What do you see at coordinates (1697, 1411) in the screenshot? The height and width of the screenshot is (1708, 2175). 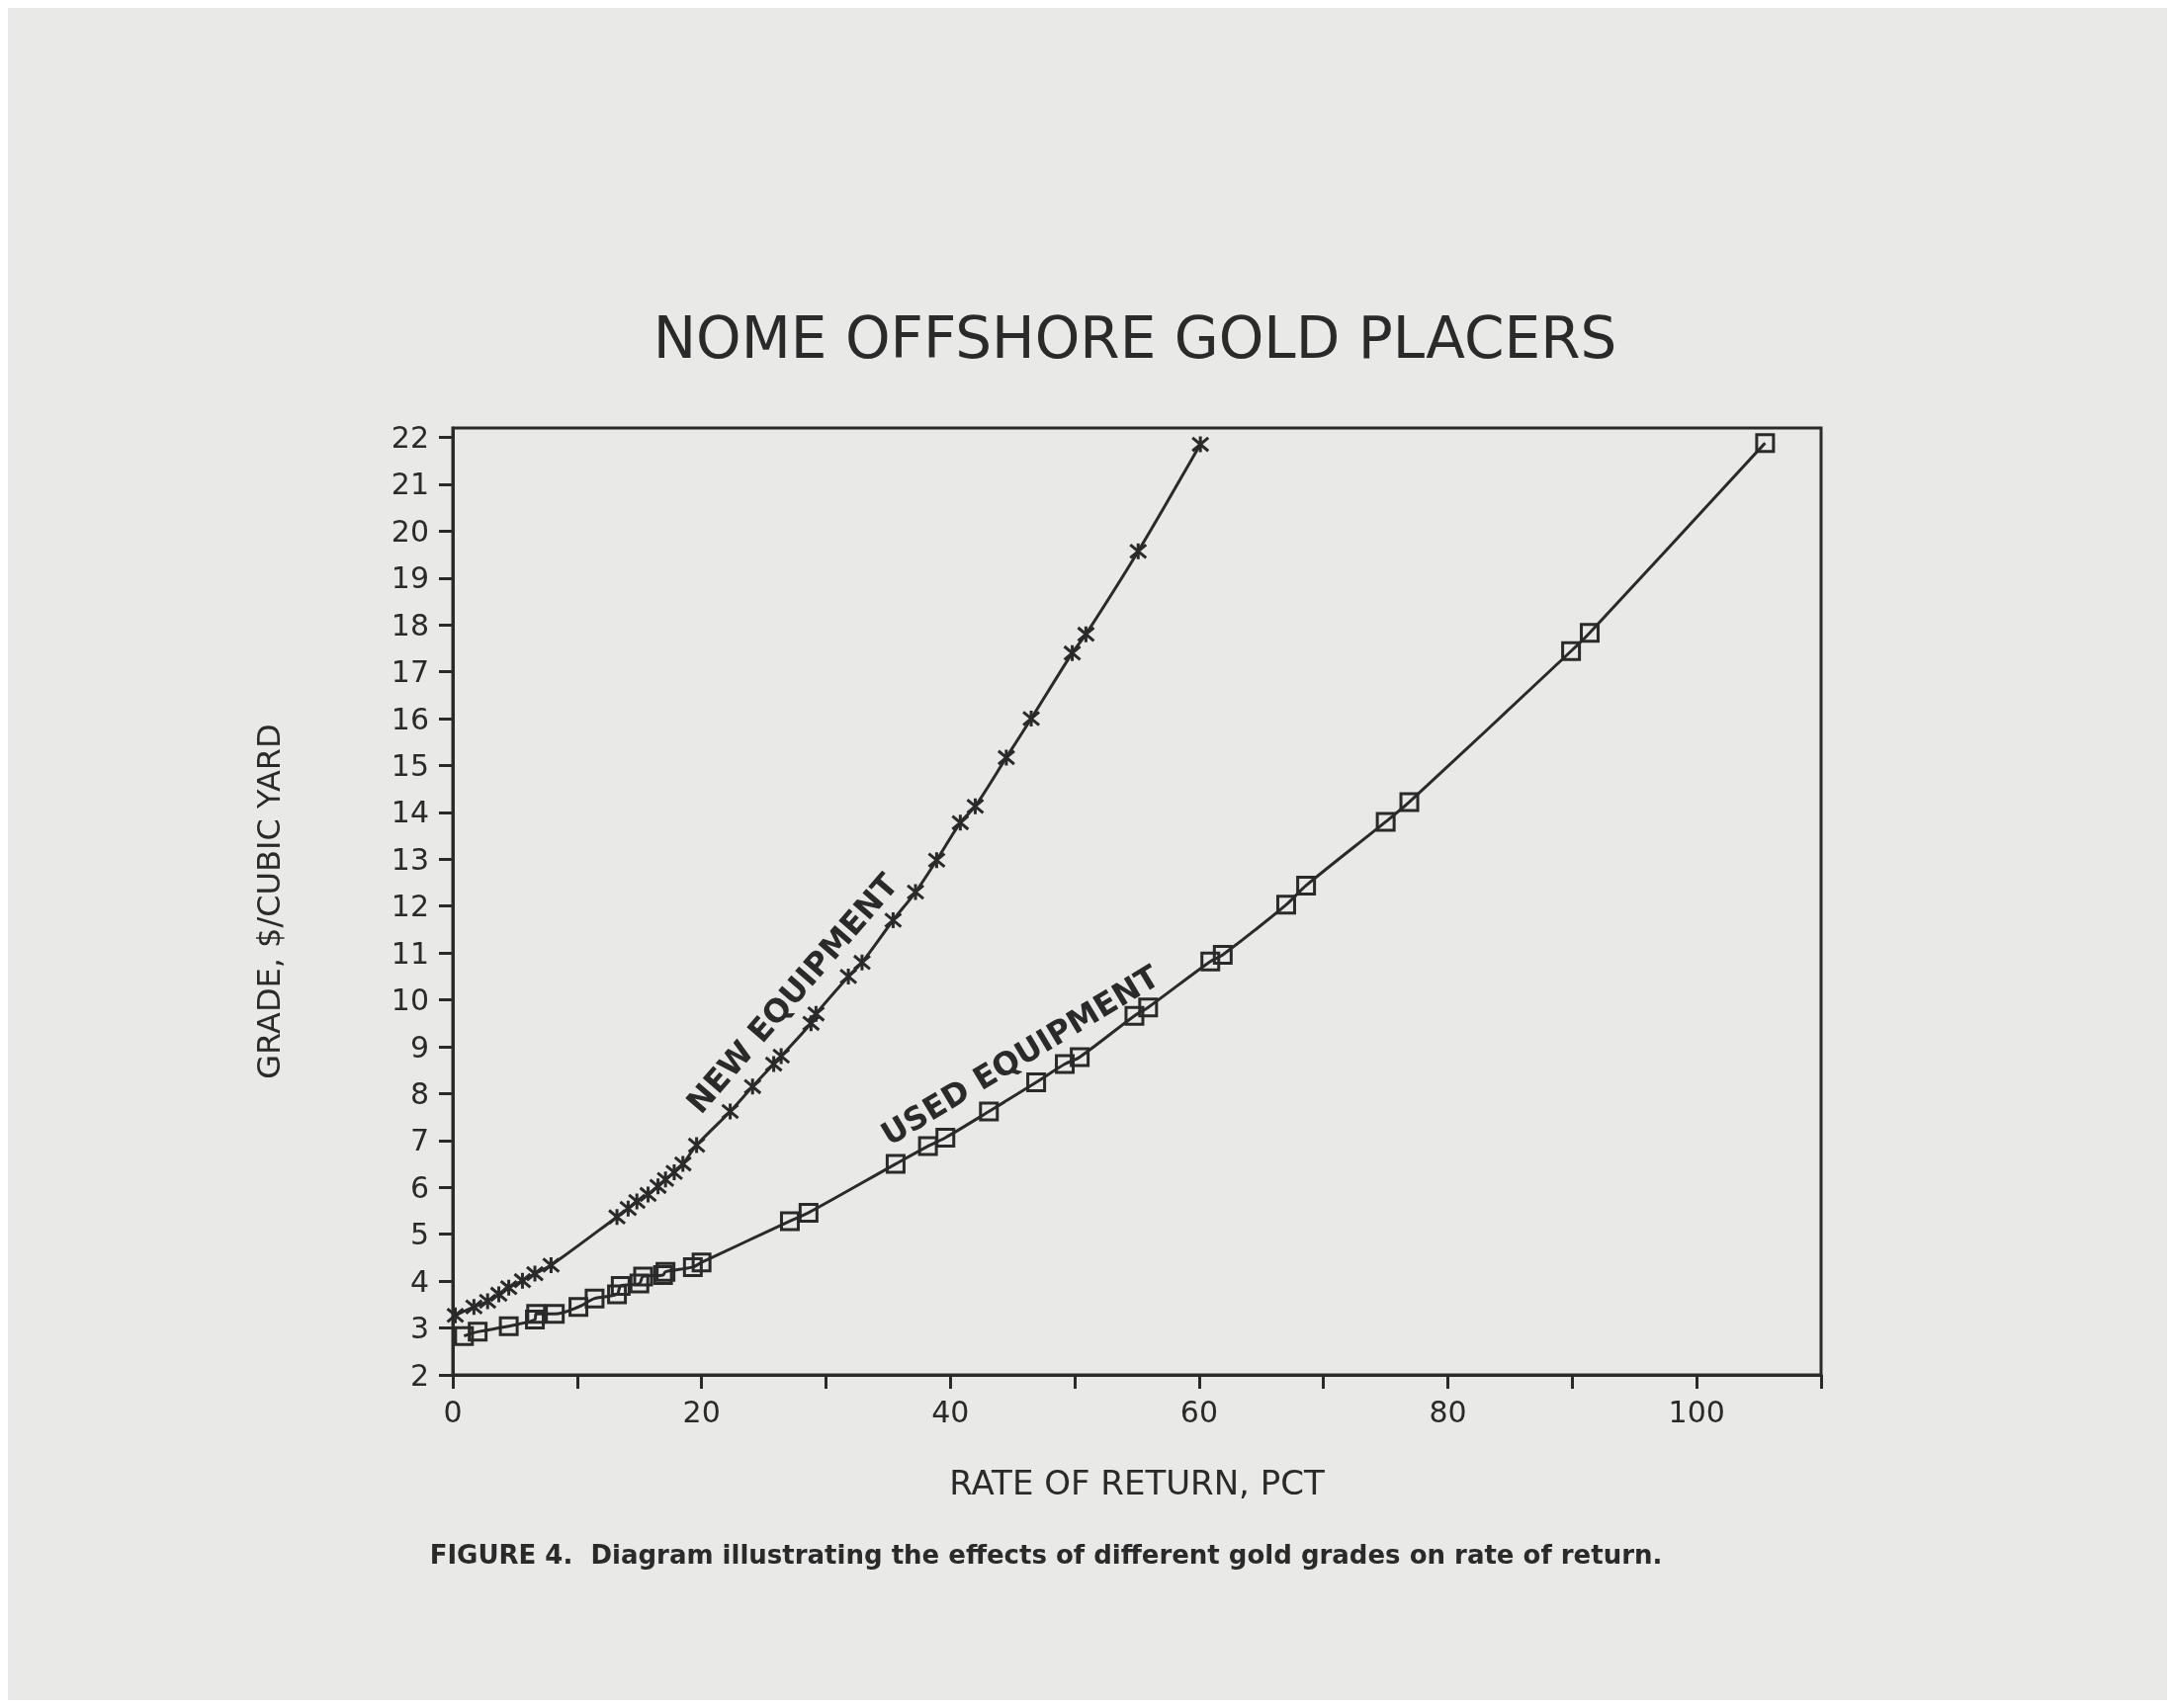 I see `x-tick-label: 100` at bounding box center [1697, 1411].